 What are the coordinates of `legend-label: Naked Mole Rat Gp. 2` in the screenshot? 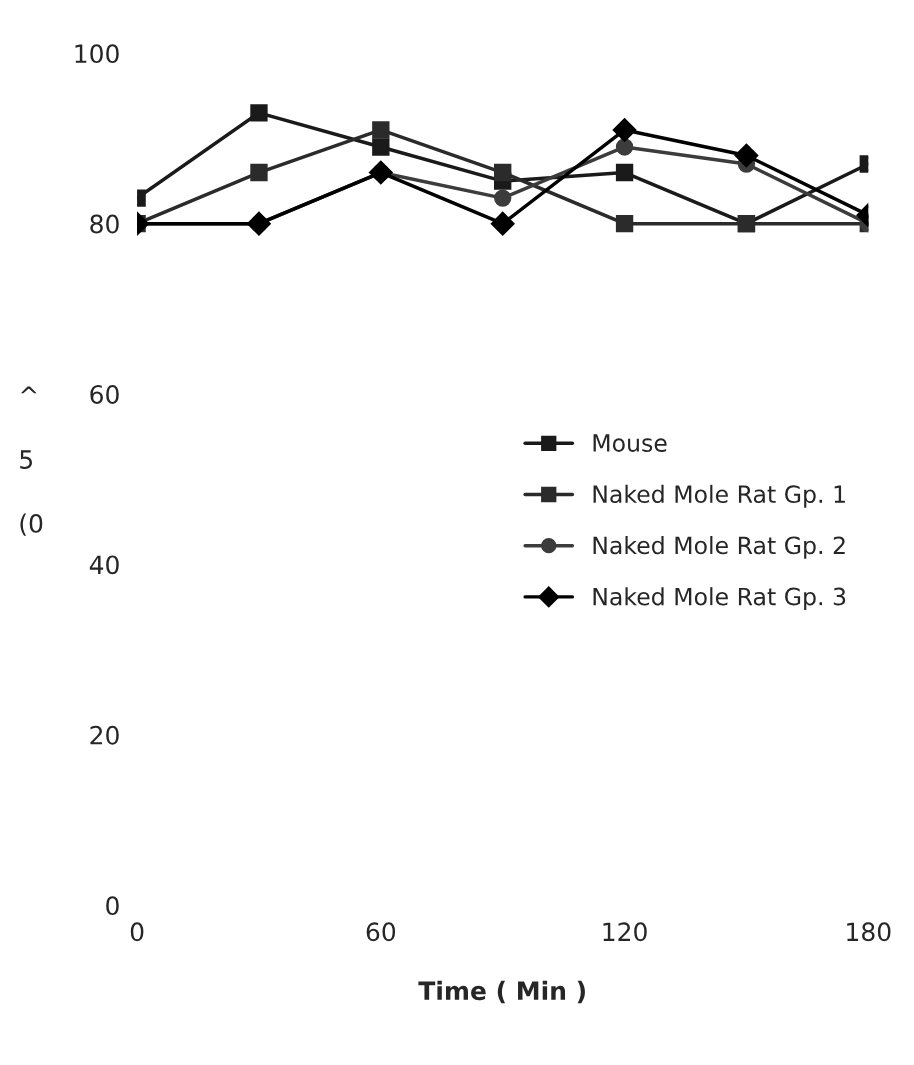 It's located at (719, 547).